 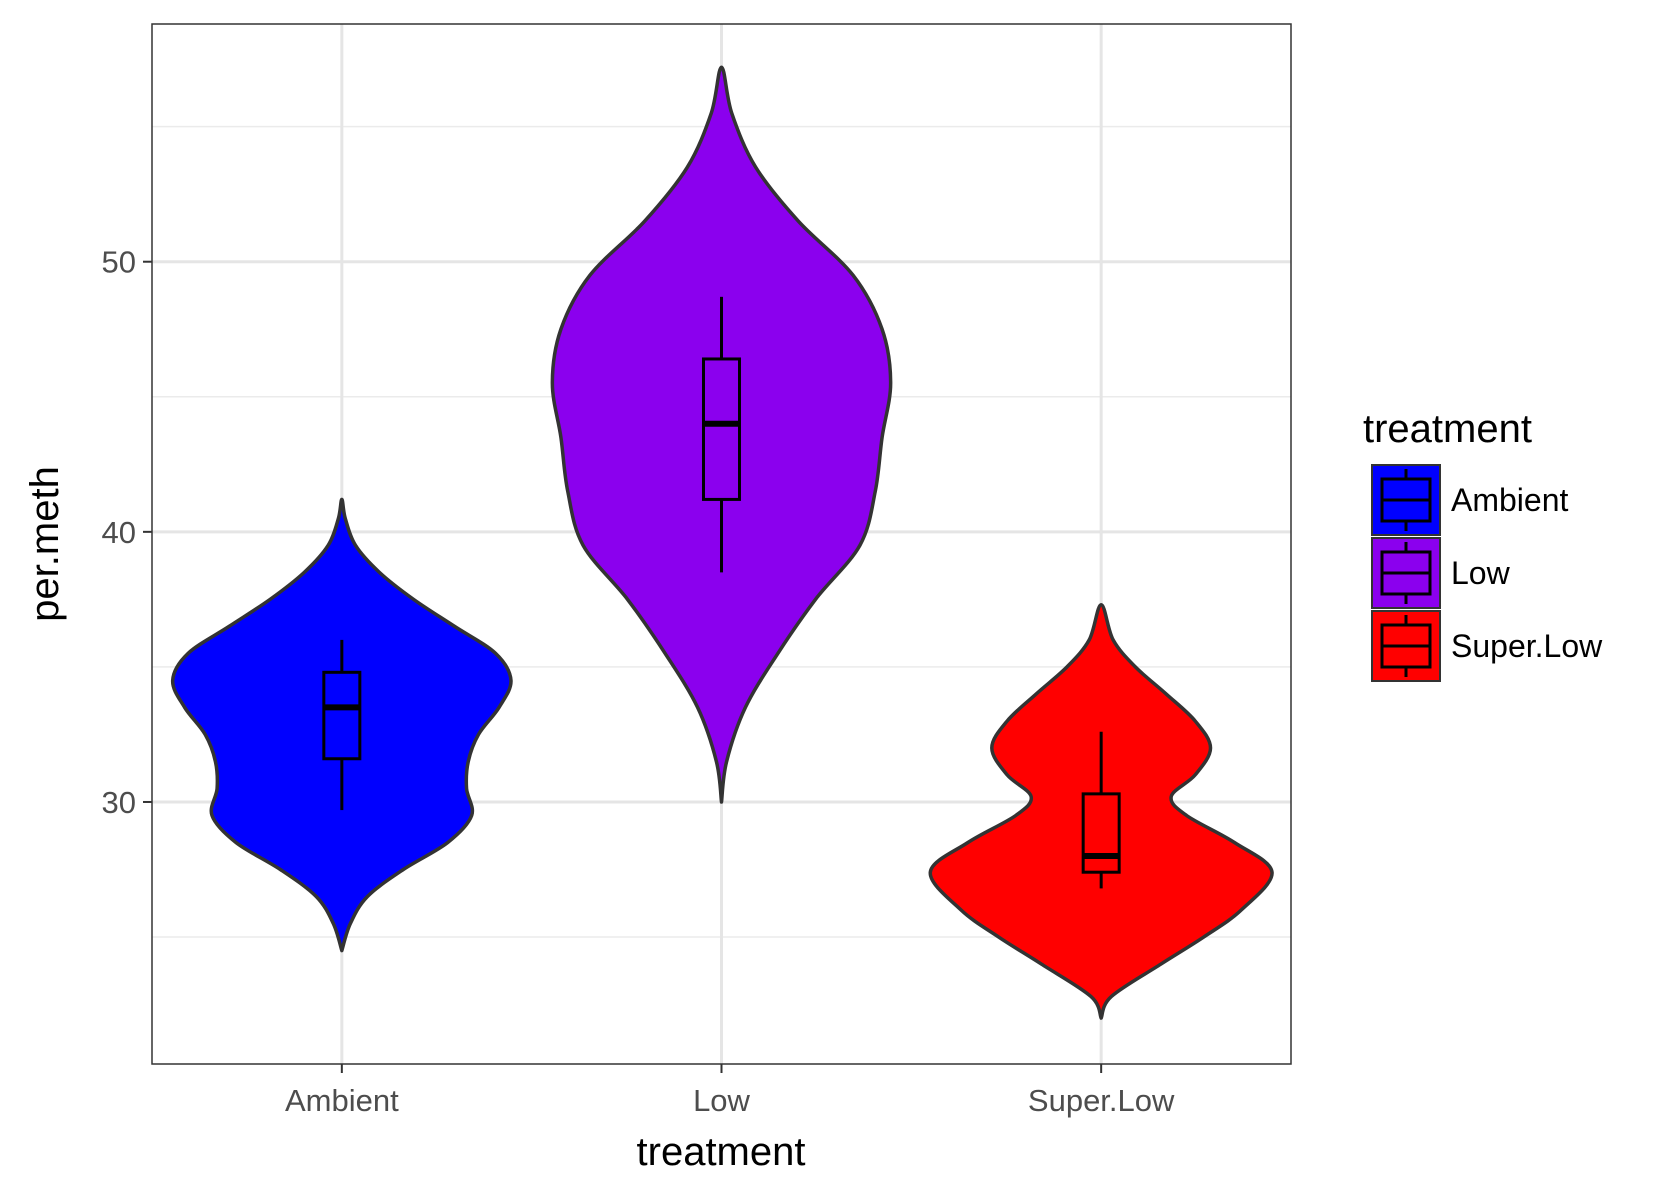 What do you see at coordinates (342, 1100) in the screenshot?
I see `x-tick-label: Ambient` at bounding box center [342, 1100].